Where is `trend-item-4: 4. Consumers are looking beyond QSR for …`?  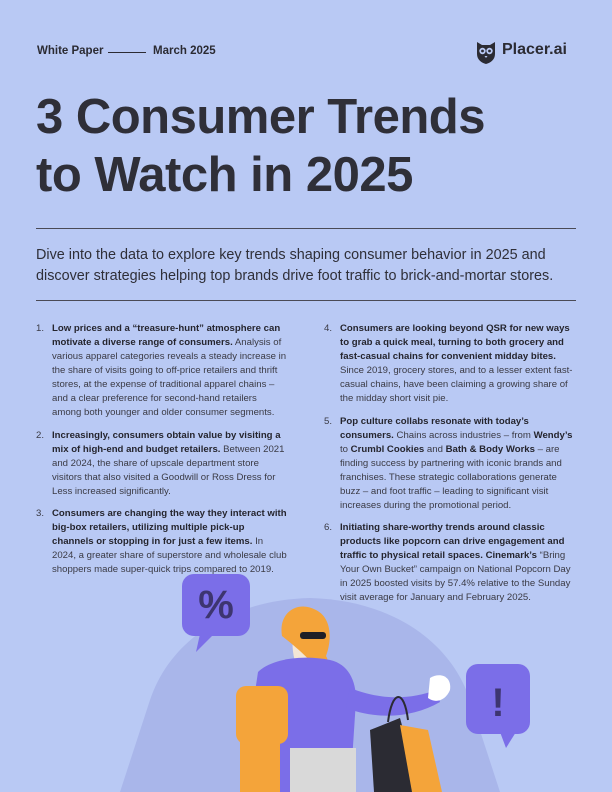
trend-item-4: 4. Consumers are looking beyond QSR for … is located at coordinates (448, 363).